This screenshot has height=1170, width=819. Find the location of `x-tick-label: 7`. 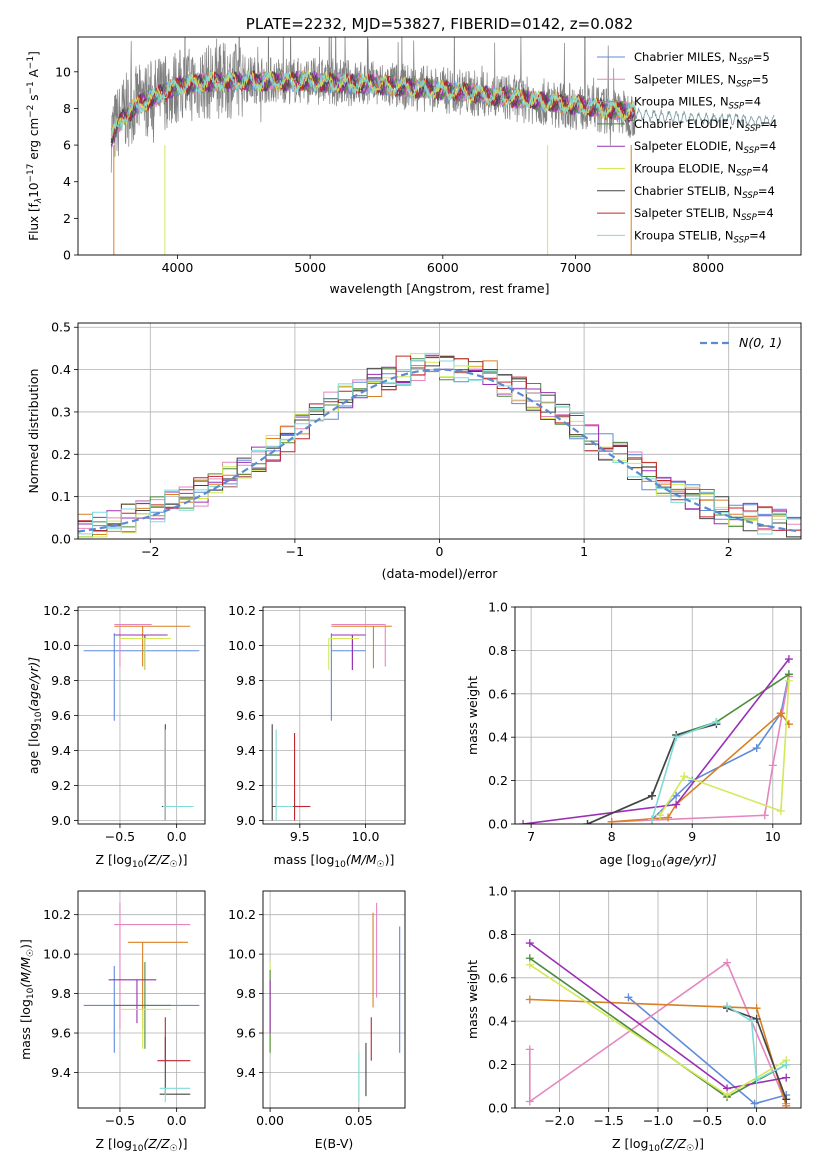

x-tick-label: 7 is located at coordinates (531, 836).